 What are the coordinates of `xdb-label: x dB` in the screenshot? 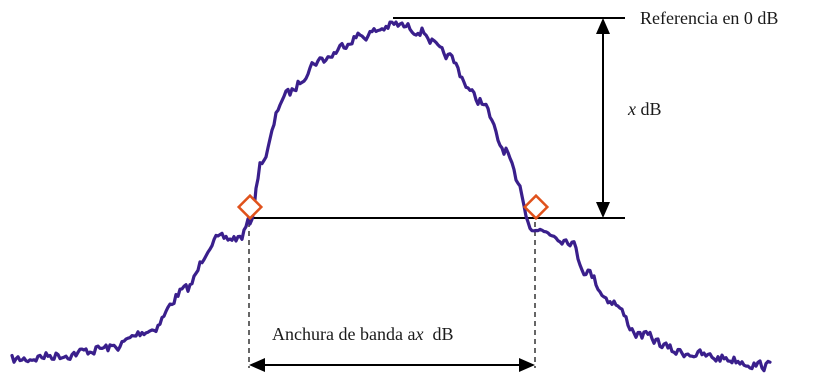 It's located at (644, 109).